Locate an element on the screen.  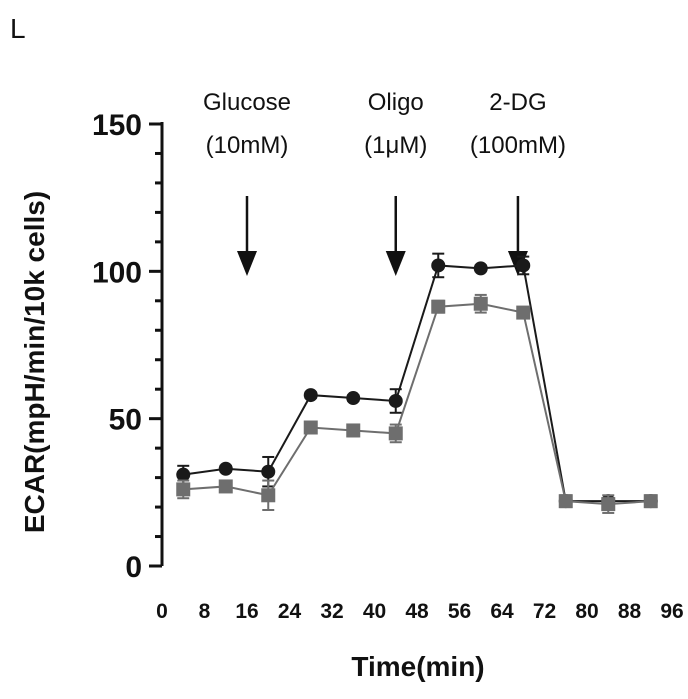
x-tick-label: 40 is located at coordinates (374, 611).